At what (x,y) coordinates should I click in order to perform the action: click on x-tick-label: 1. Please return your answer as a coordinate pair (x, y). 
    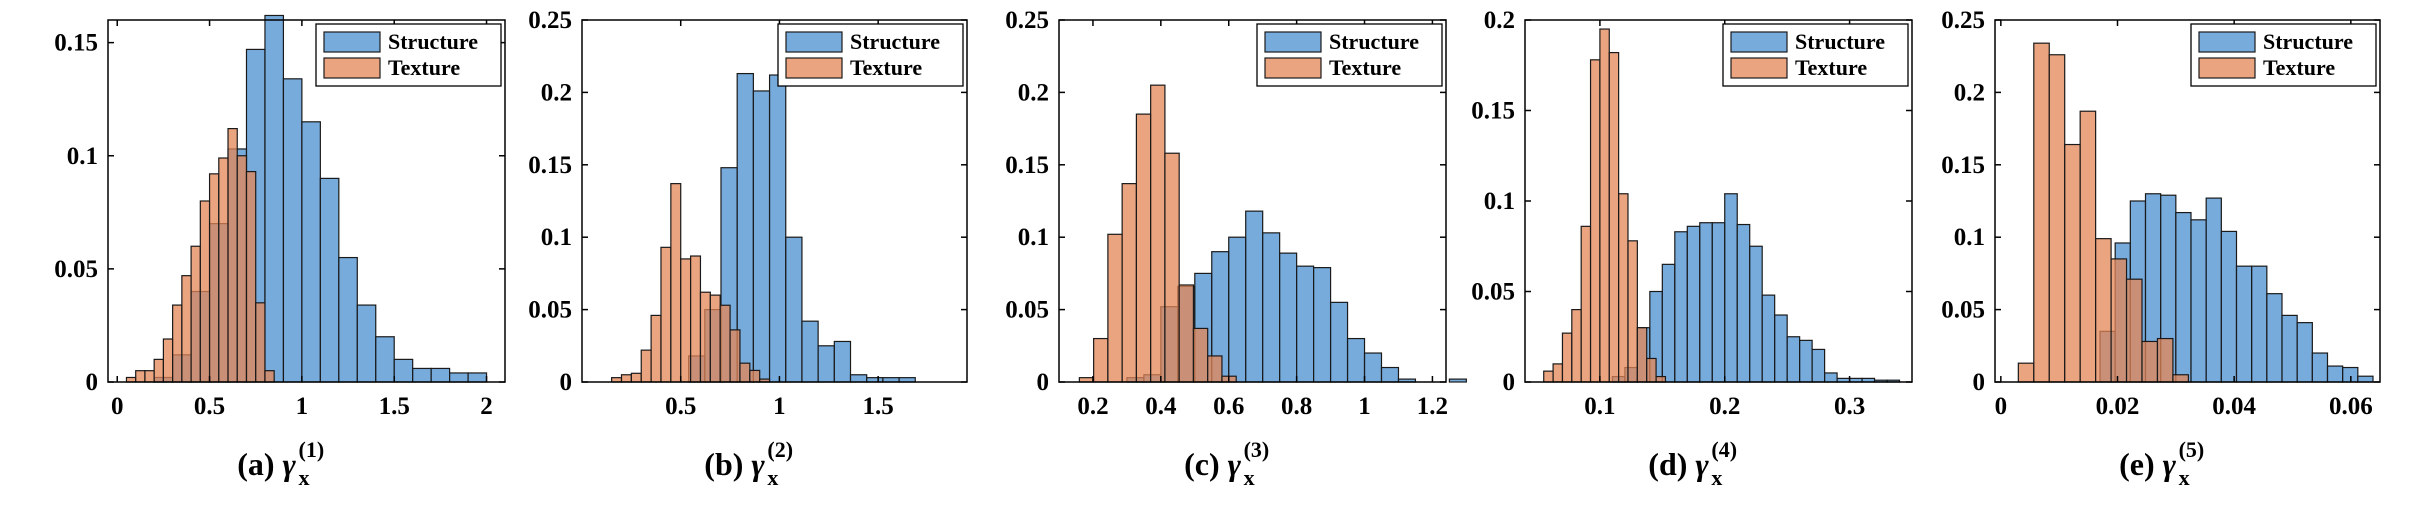
    Looking at the image, I should click on (779, 406).